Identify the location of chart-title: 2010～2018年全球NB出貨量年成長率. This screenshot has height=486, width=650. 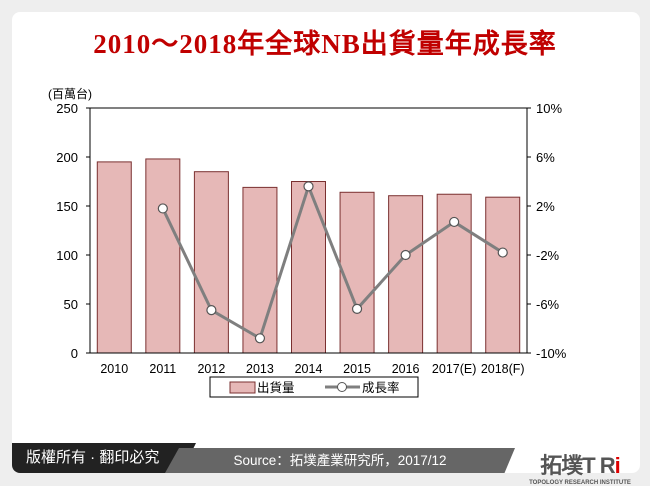
(325, 44).